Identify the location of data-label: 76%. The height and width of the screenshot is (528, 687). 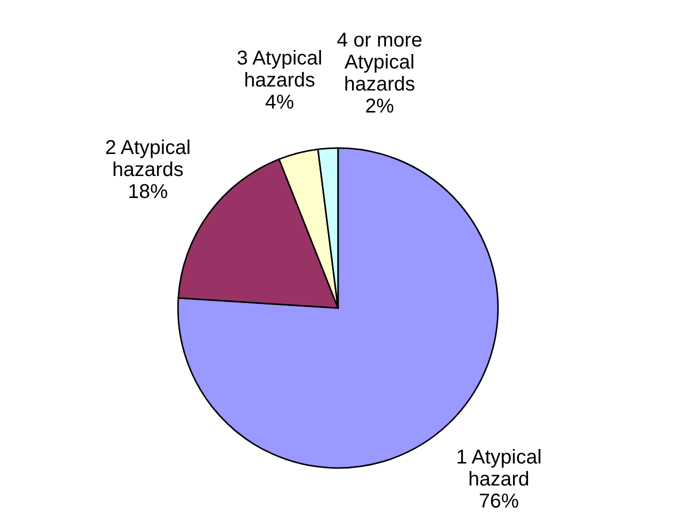
(499, 501).